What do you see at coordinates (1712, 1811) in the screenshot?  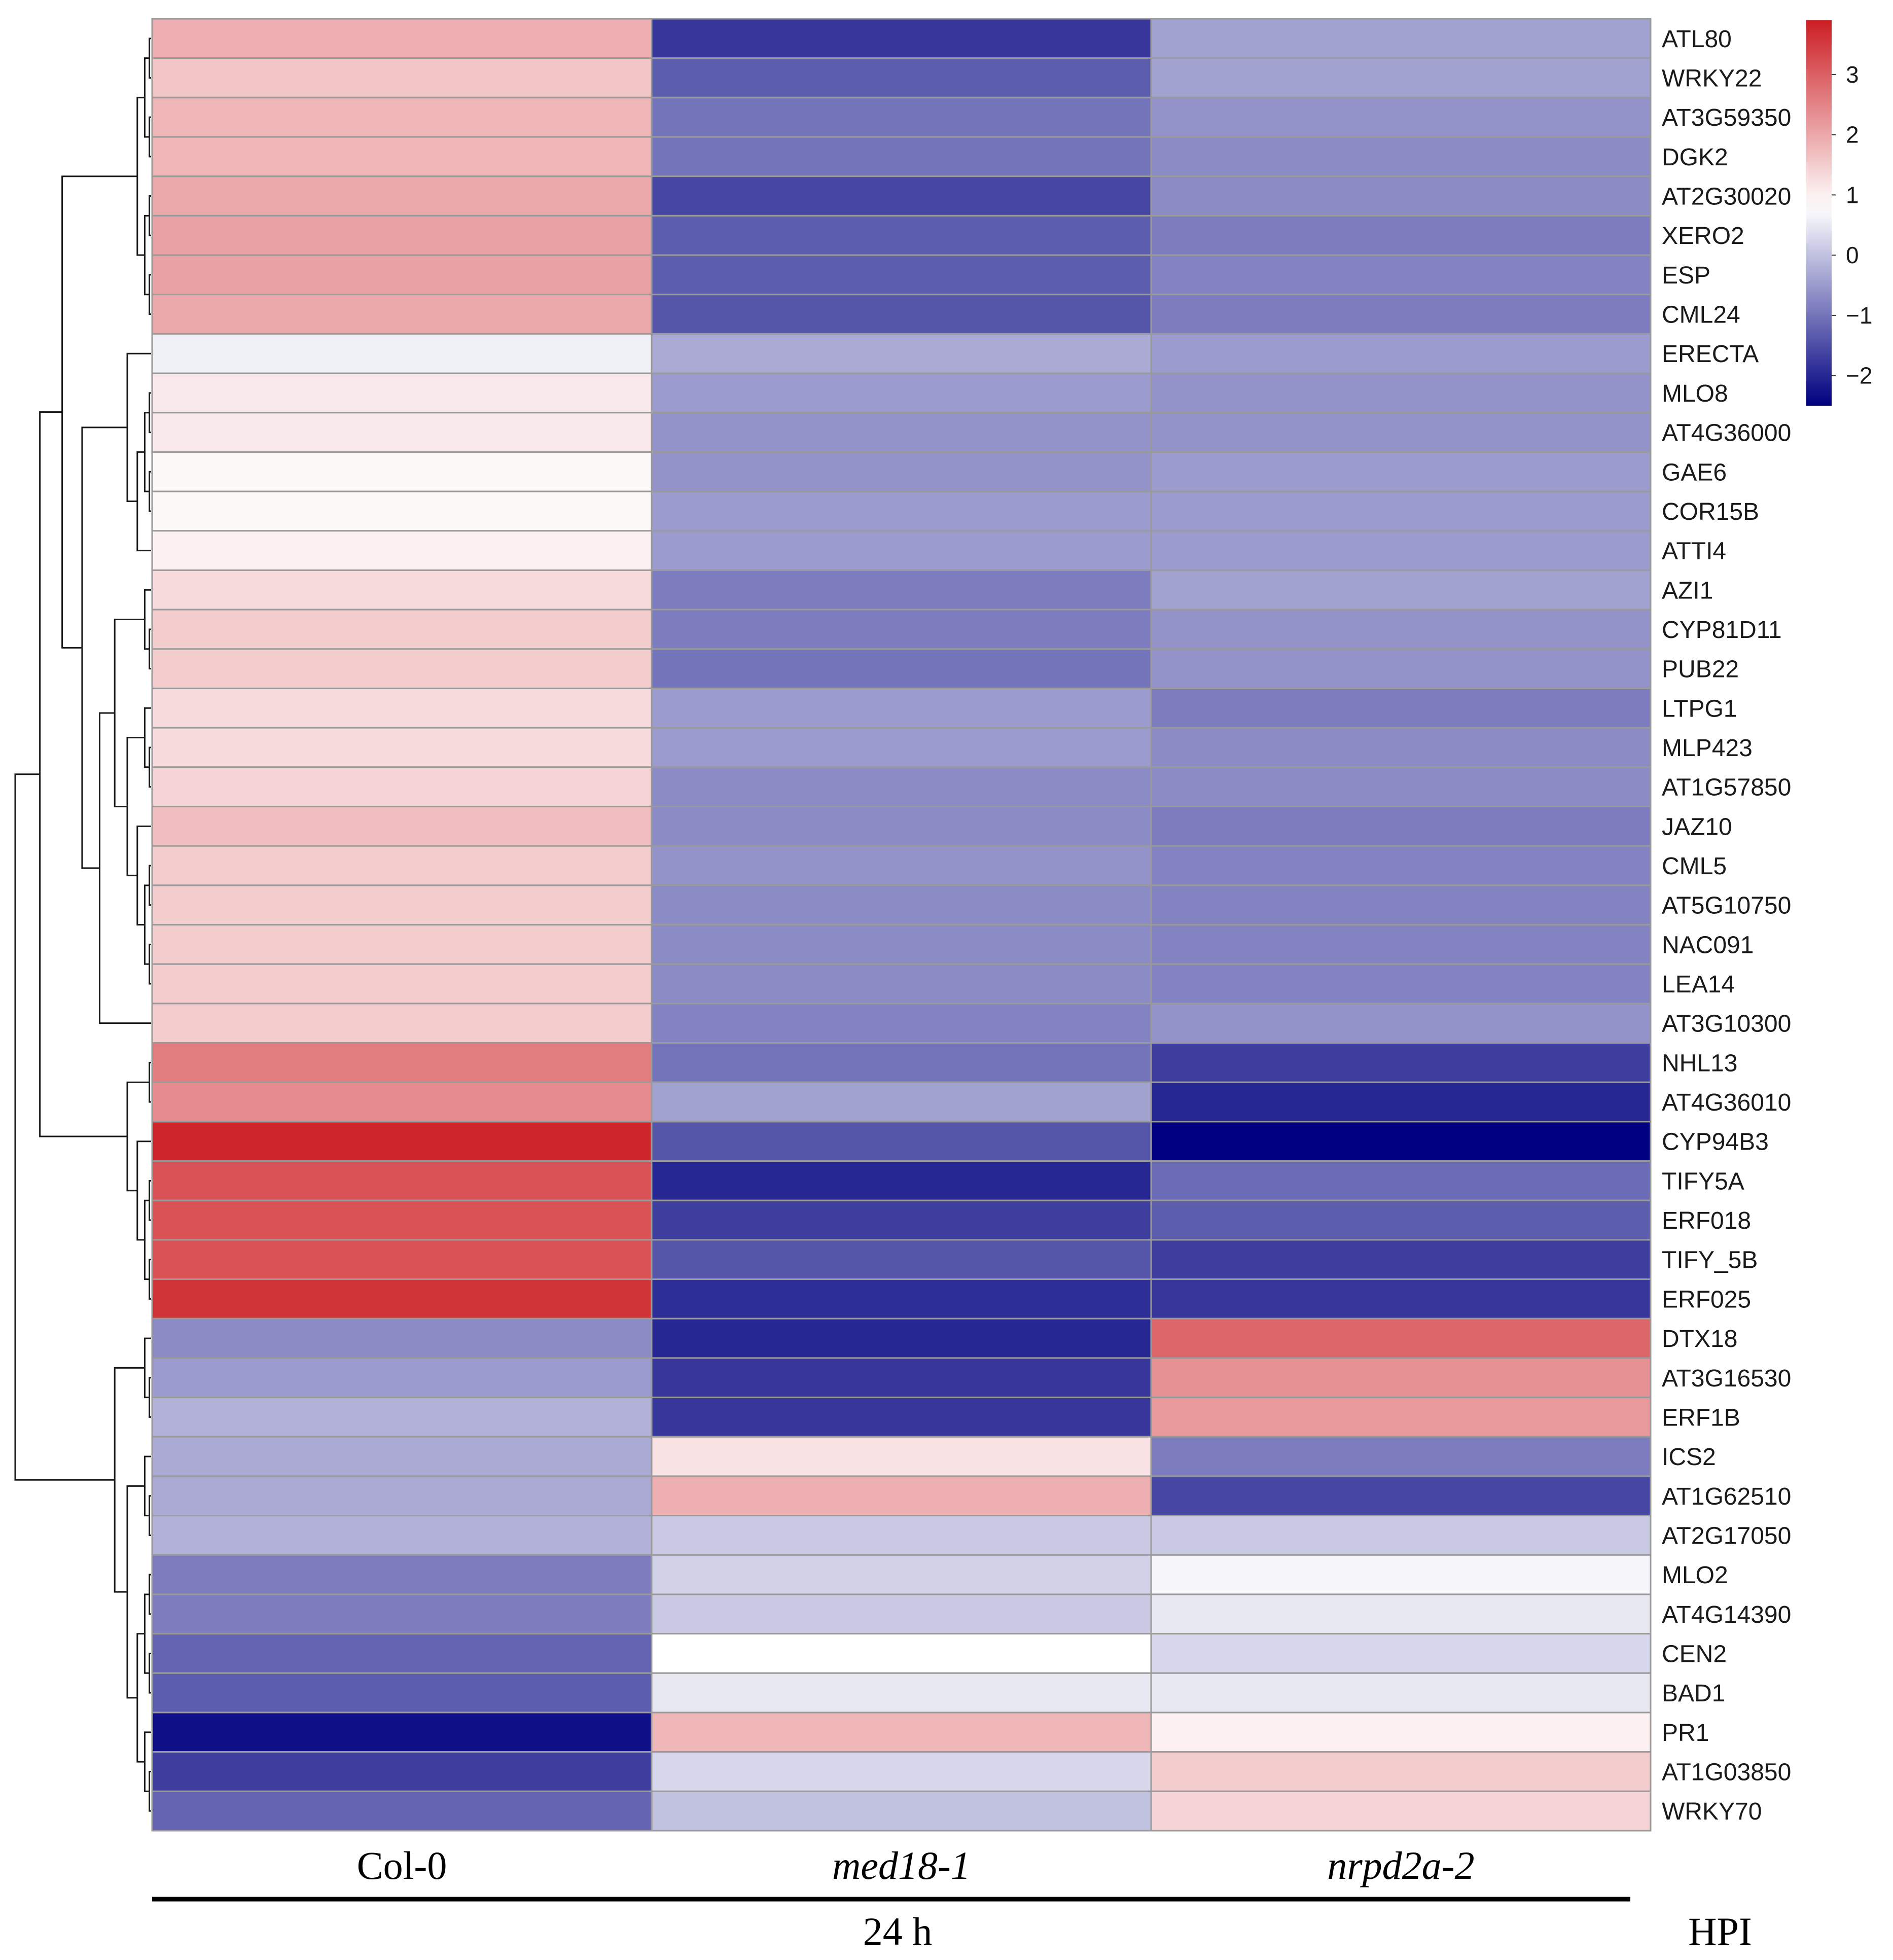 I see `gene-label: WRKY70` at bounding box center [1712, 1811].